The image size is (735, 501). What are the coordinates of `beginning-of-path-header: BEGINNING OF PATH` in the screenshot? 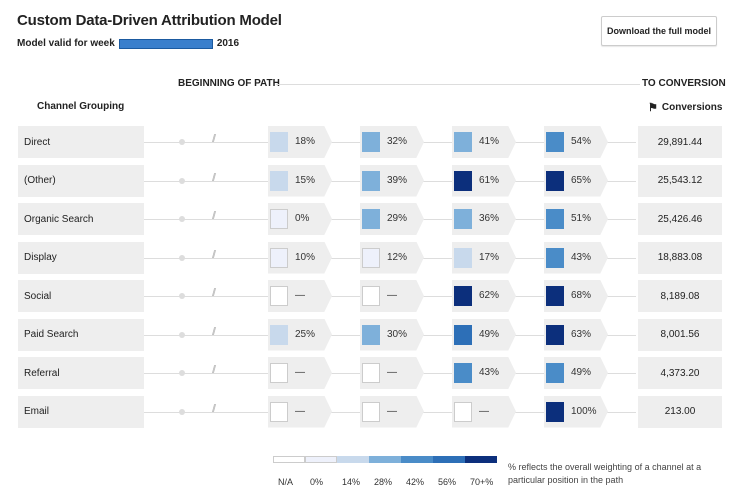 It's located at (229, 83).